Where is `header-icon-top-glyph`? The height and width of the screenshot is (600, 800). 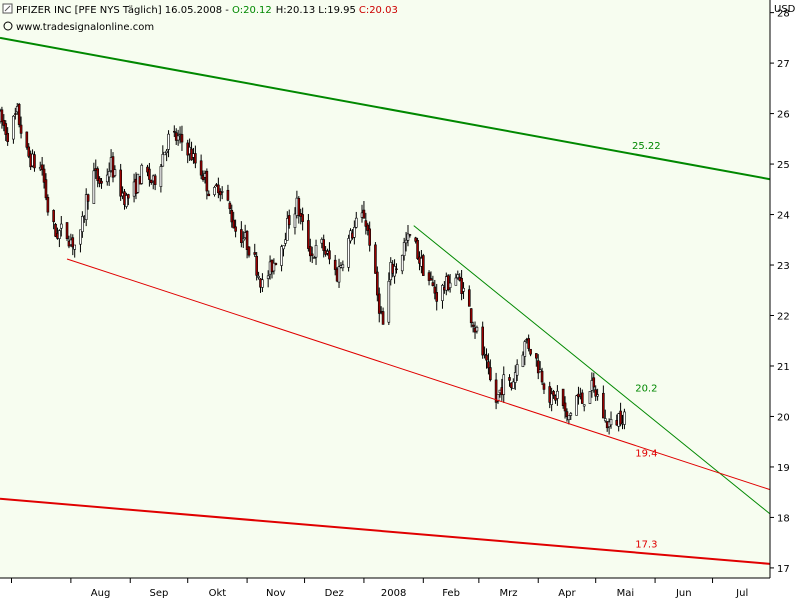 header-icon-top-glyph is located at coordinates (7, 8).